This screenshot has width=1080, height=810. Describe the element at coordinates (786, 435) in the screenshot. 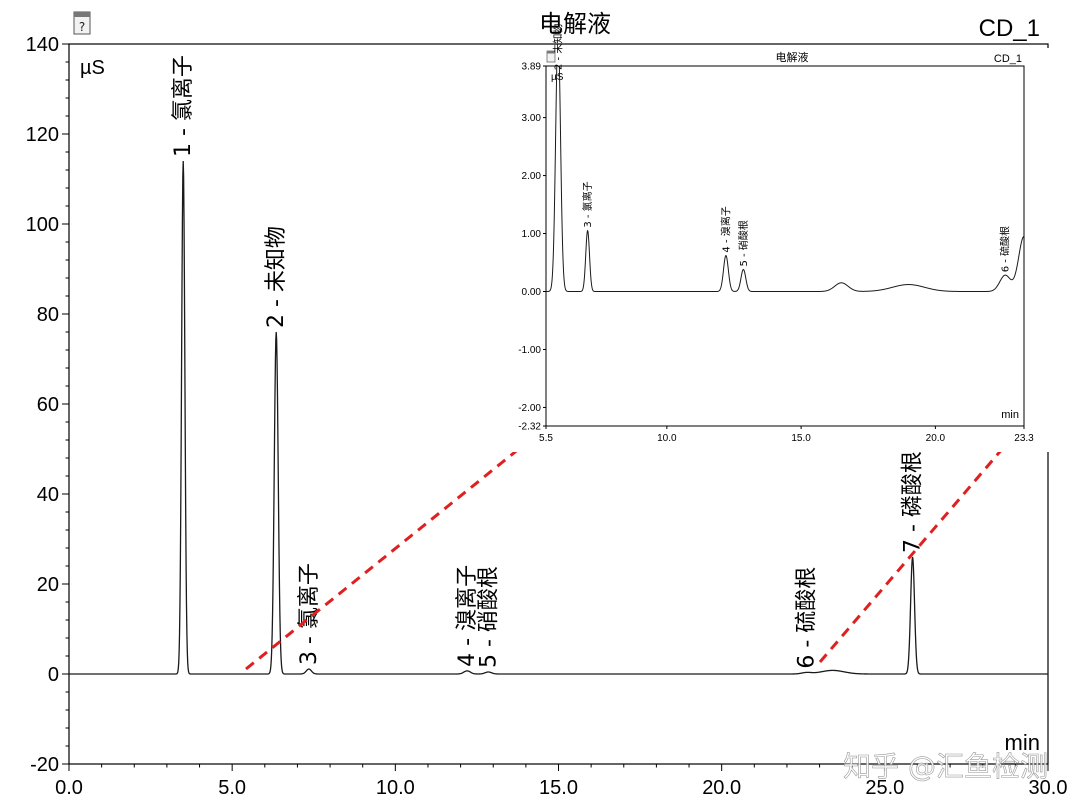

I see `inset-x-axis: 5.5 10.0 15.0 20.0 23.3` at that location.